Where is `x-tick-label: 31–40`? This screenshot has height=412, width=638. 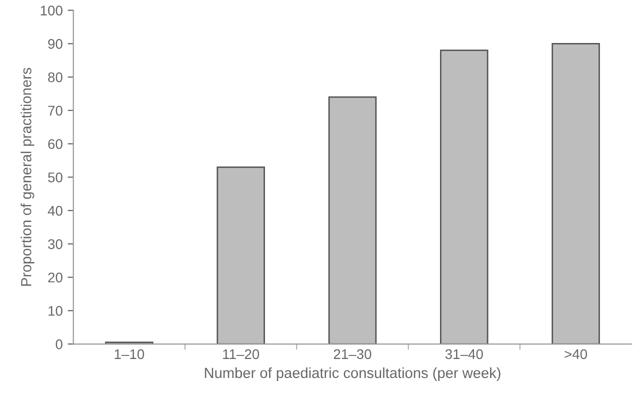 x-tick-label: 31–40 is located at coordinates (464, 354).